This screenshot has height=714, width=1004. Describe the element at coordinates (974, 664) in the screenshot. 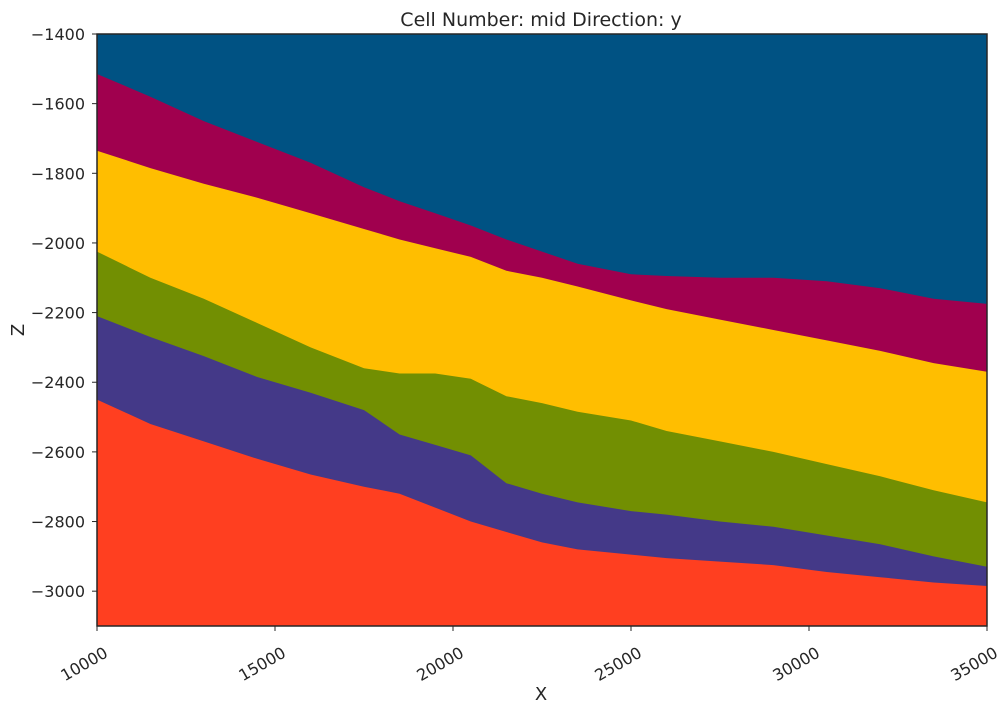

I see `x-tick-label: 35000` at that location.